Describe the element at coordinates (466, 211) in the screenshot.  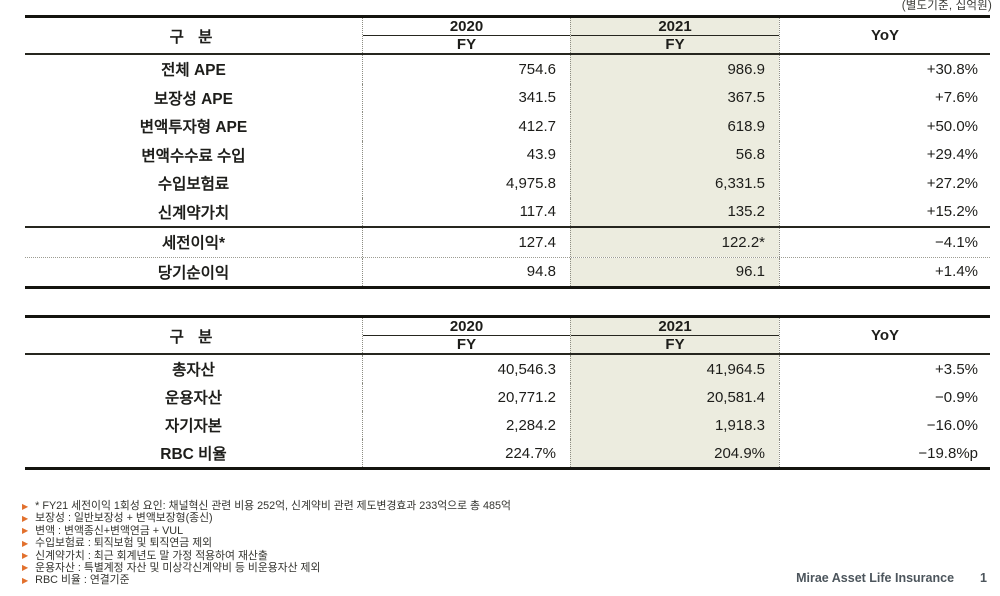
I see `value-2020: 117.4` at that location.